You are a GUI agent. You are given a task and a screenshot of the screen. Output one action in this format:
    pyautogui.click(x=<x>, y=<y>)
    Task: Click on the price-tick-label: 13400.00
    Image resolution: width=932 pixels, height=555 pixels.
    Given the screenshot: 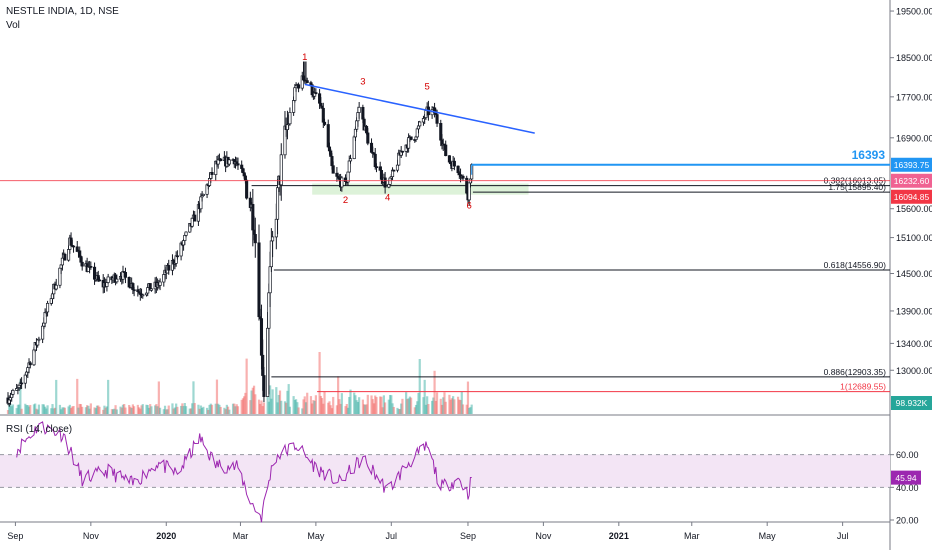 What is the action you would take?
    pyautogui.click(x=914, y=344)
    